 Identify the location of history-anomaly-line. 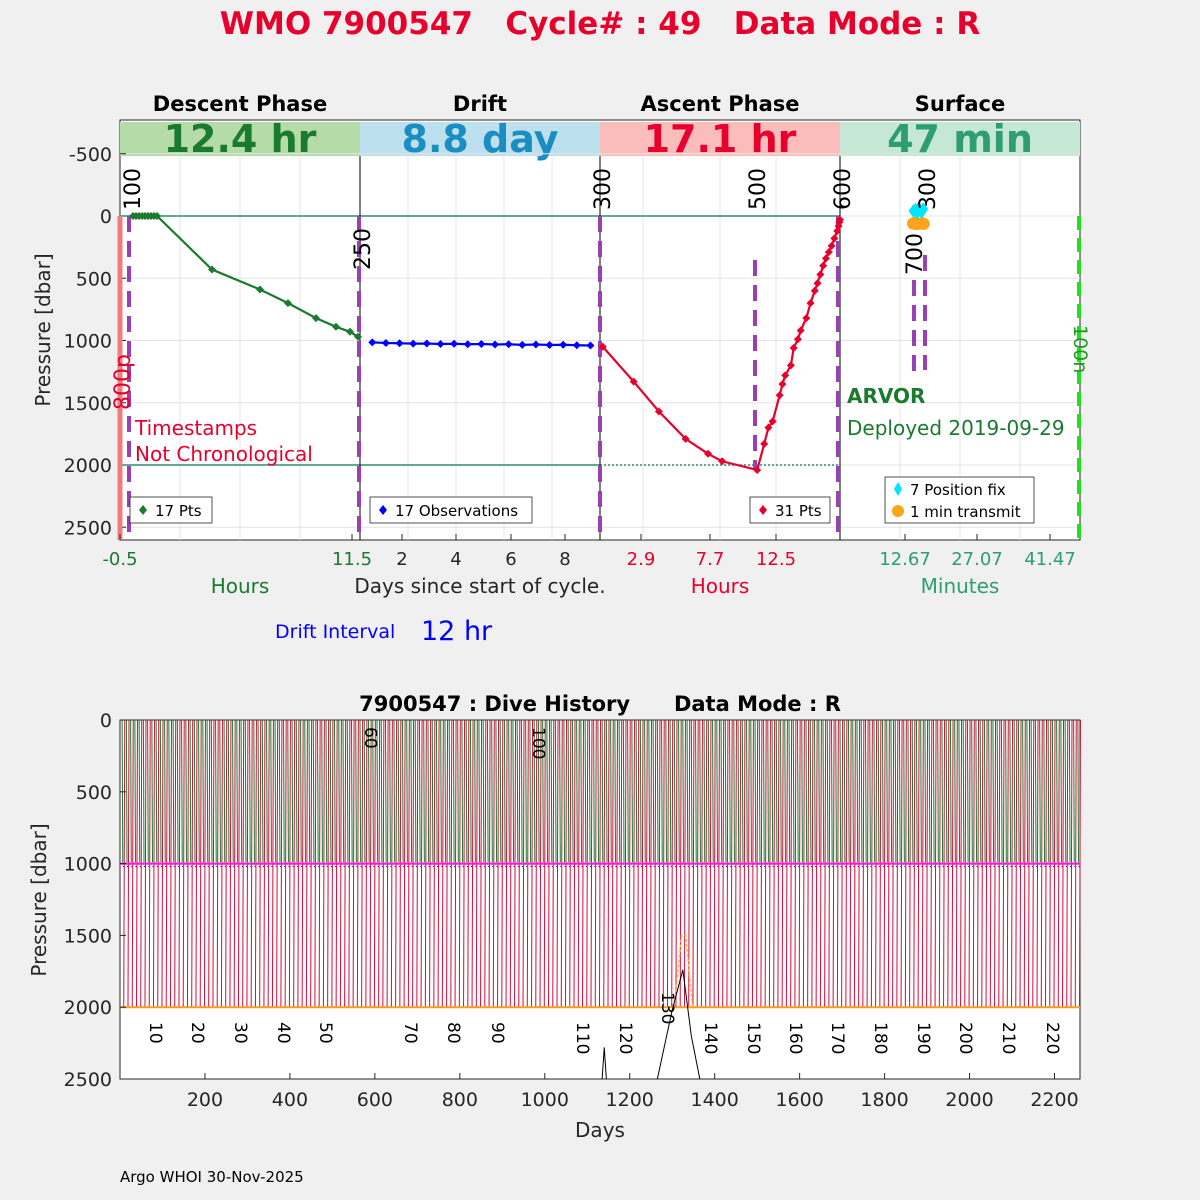
(683, 971).